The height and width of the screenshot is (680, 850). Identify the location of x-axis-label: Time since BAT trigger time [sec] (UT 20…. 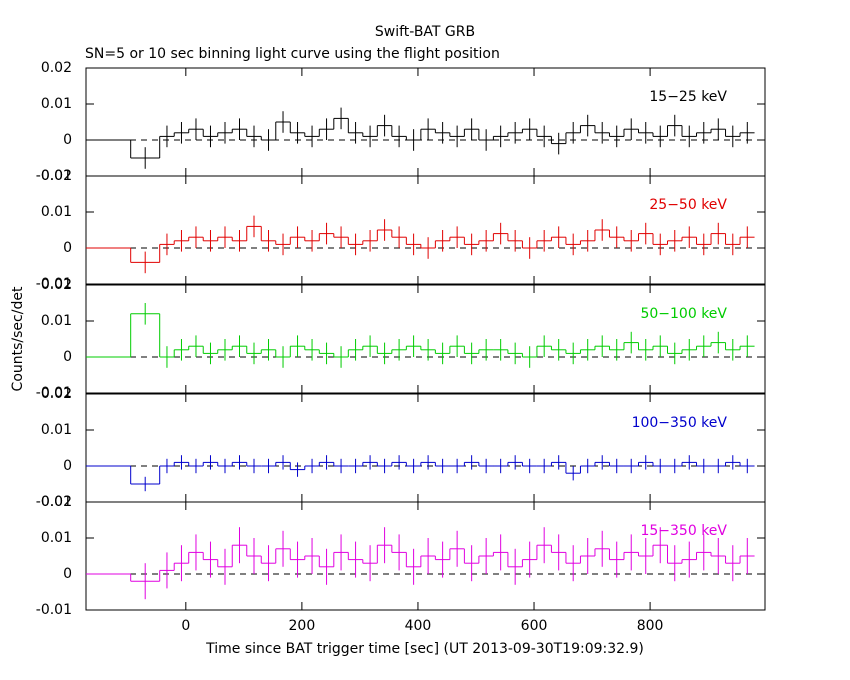
(424, 649).